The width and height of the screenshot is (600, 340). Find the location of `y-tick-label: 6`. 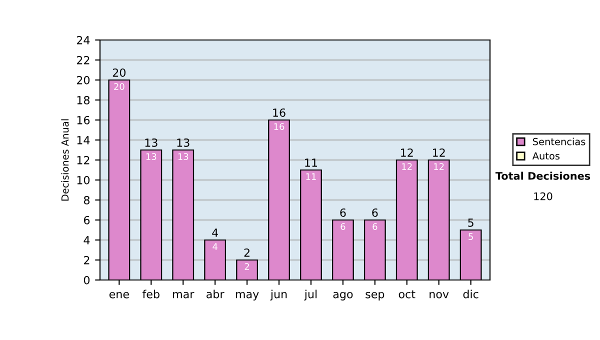

y-tick-label: 6 is located at coordinates (87, 220).